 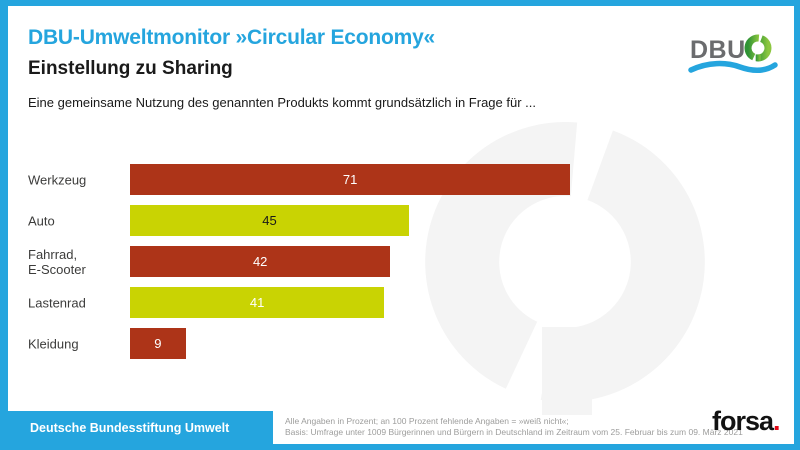 I want to click on bar-value-label: 45, so click(x=269, y=220).